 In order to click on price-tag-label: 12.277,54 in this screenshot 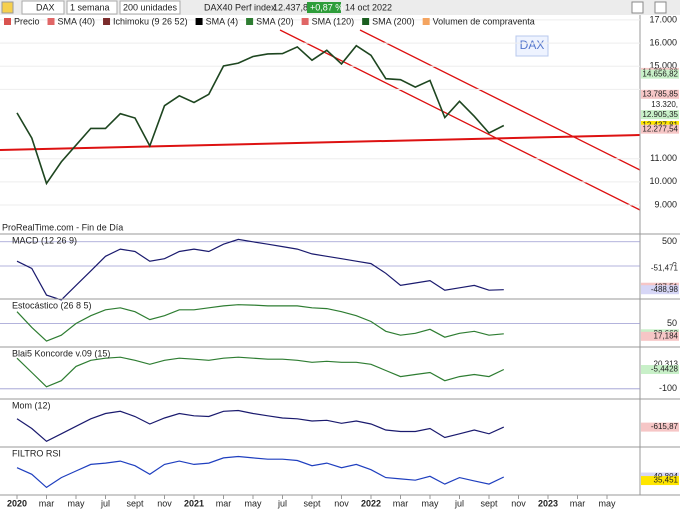, I will do `click(660, 128)`.